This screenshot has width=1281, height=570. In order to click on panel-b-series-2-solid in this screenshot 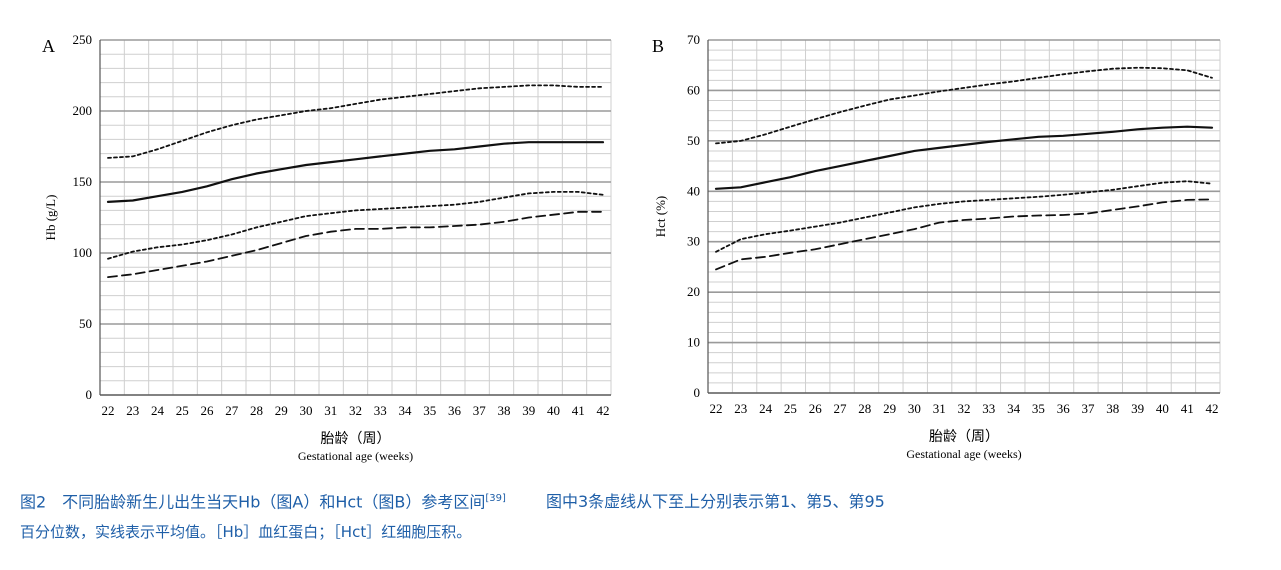, I will do `click(964, 157)`.